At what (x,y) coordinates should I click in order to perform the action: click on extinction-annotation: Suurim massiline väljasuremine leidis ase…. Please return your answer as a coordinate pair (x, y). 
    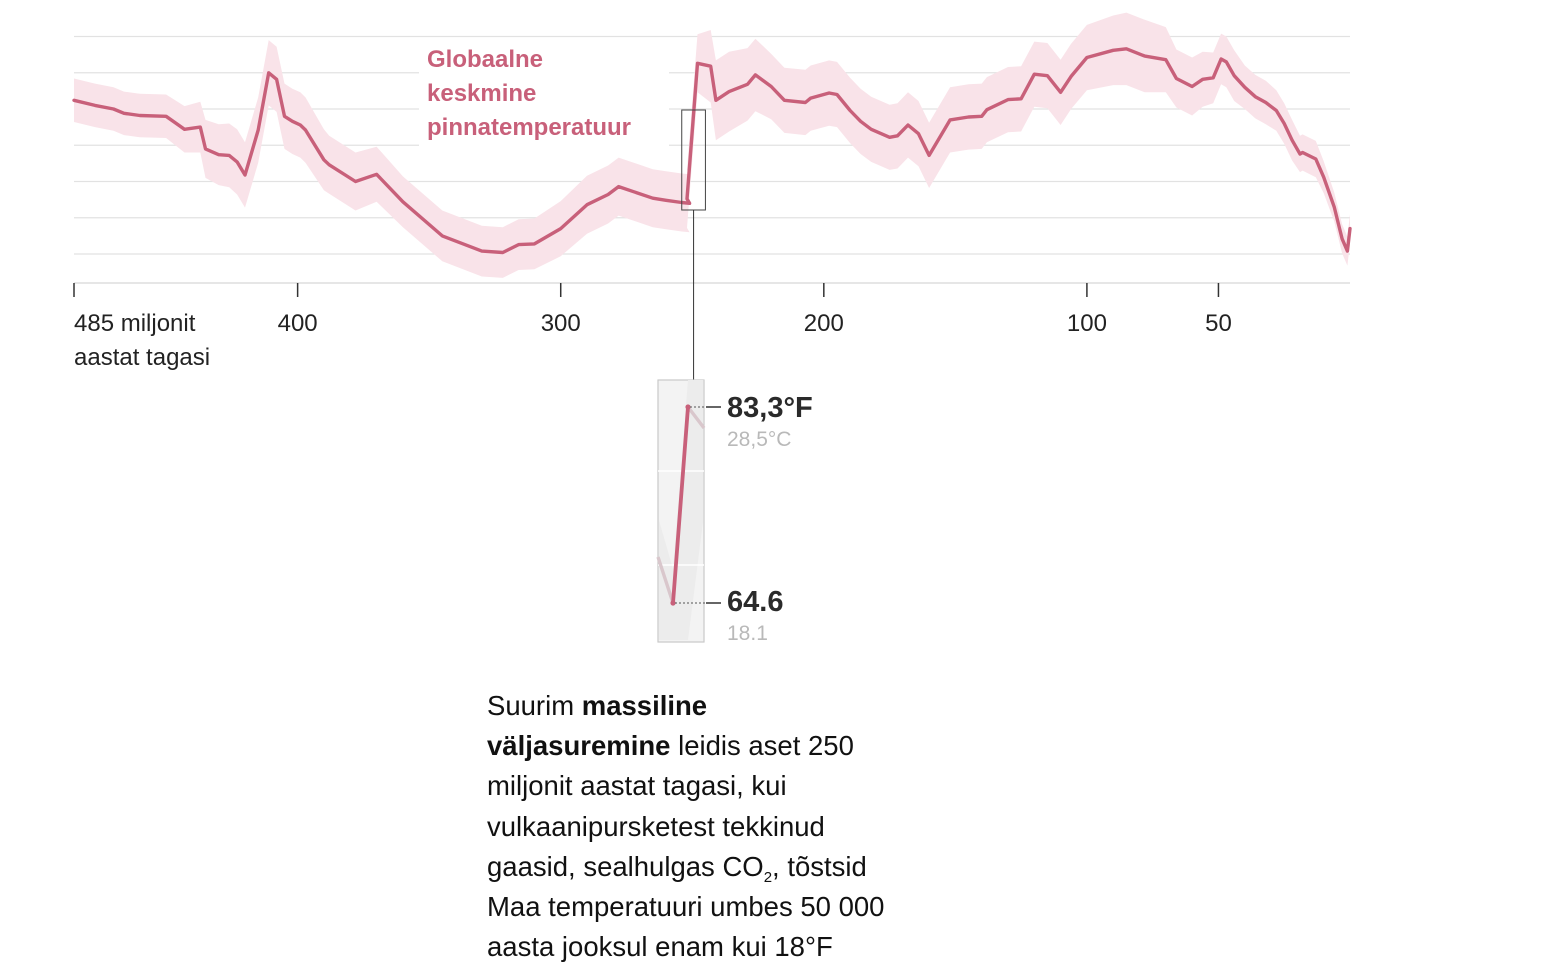
    Looking at the image, I should click on (722, 826).